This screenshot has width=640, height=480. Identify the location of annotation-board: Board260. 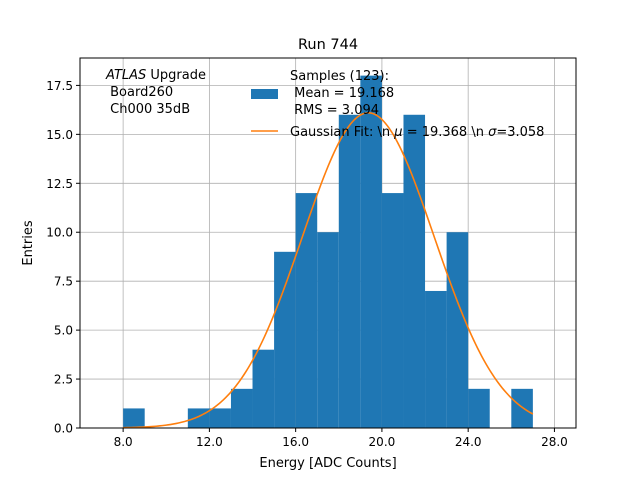
(139, 92).